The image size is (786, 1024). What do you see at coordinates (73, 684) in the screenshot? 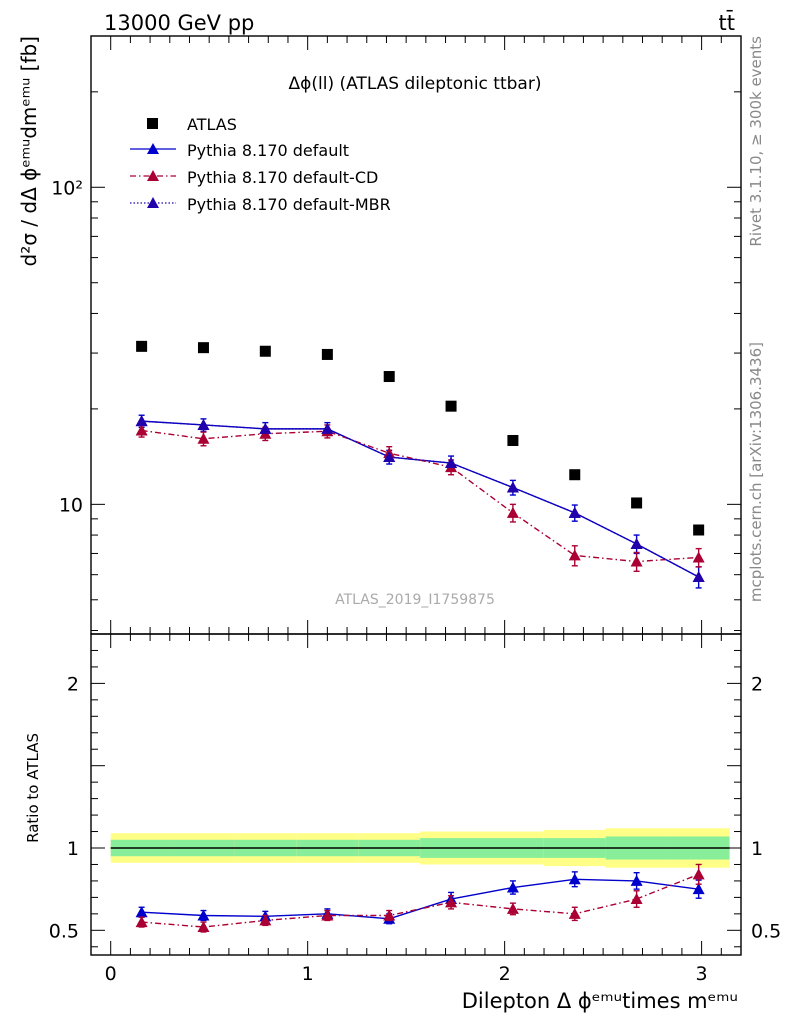
I see `ratio-y-tick-label: 2` at bounding box center [73, 684].